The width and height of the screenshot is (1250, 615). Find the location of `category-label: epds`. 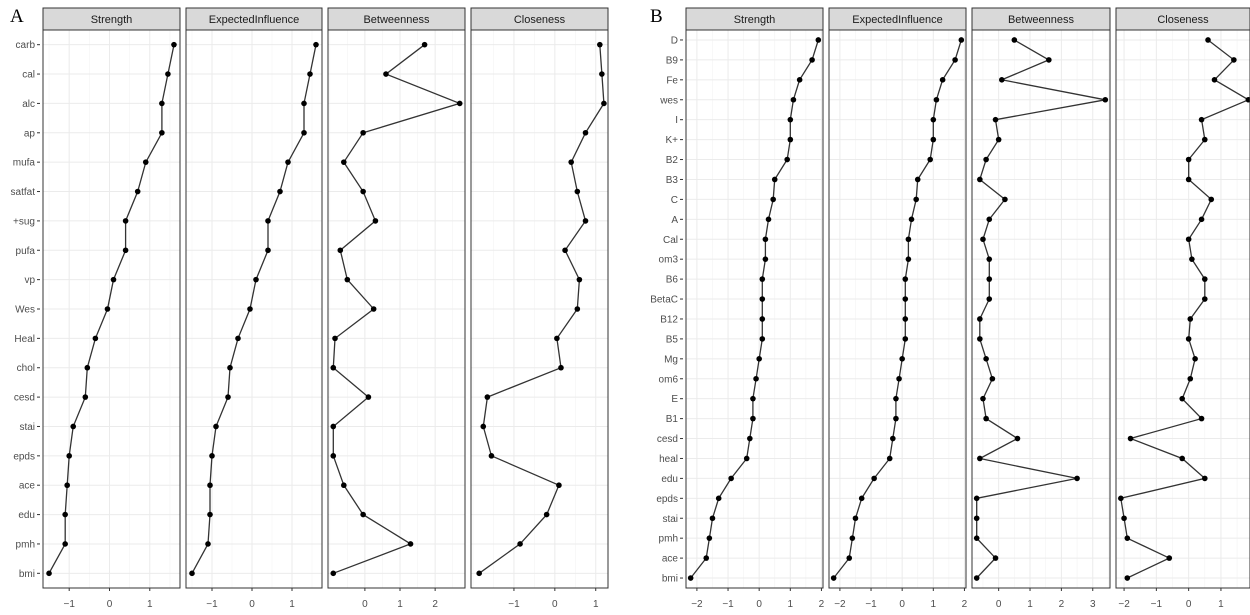

category-label: epds is located at coordinates (24, 456).